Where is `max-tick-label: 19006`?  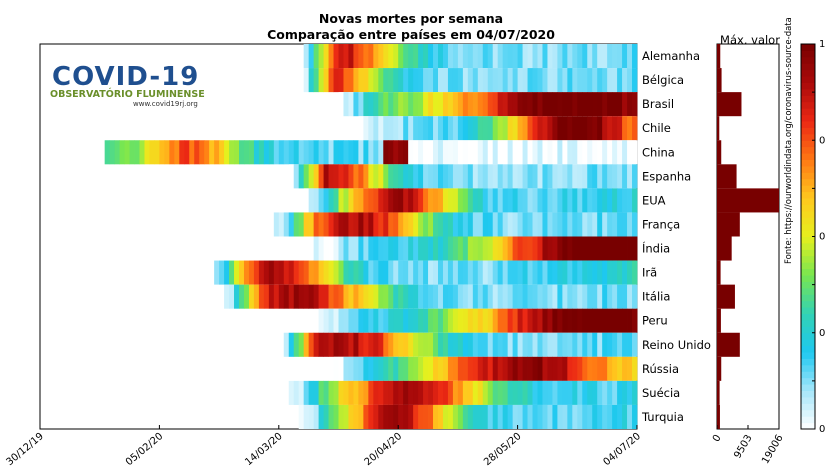 max-tick-label: 19006 is located at coordinates (772, 449).